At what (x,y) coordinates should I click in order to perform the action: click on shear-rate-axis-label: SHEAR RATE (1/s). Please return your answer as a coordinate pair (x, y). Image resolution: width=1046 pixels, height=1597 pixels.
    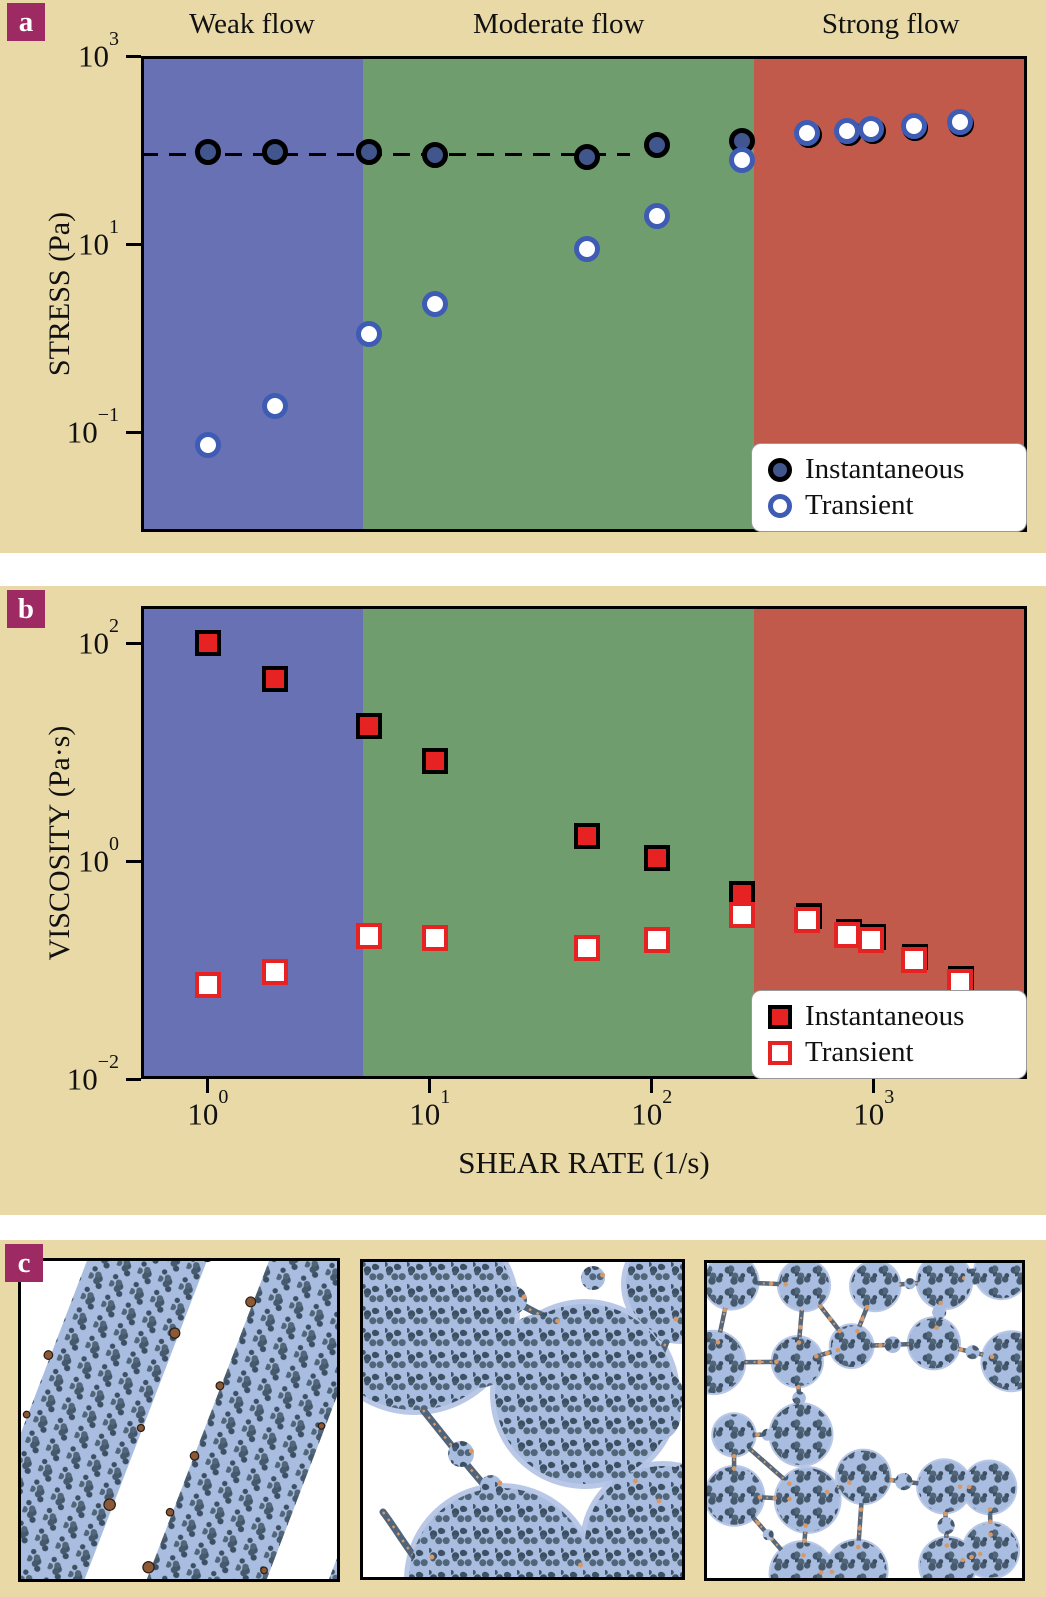
    Looking at the image, I should click on (584, 1162).